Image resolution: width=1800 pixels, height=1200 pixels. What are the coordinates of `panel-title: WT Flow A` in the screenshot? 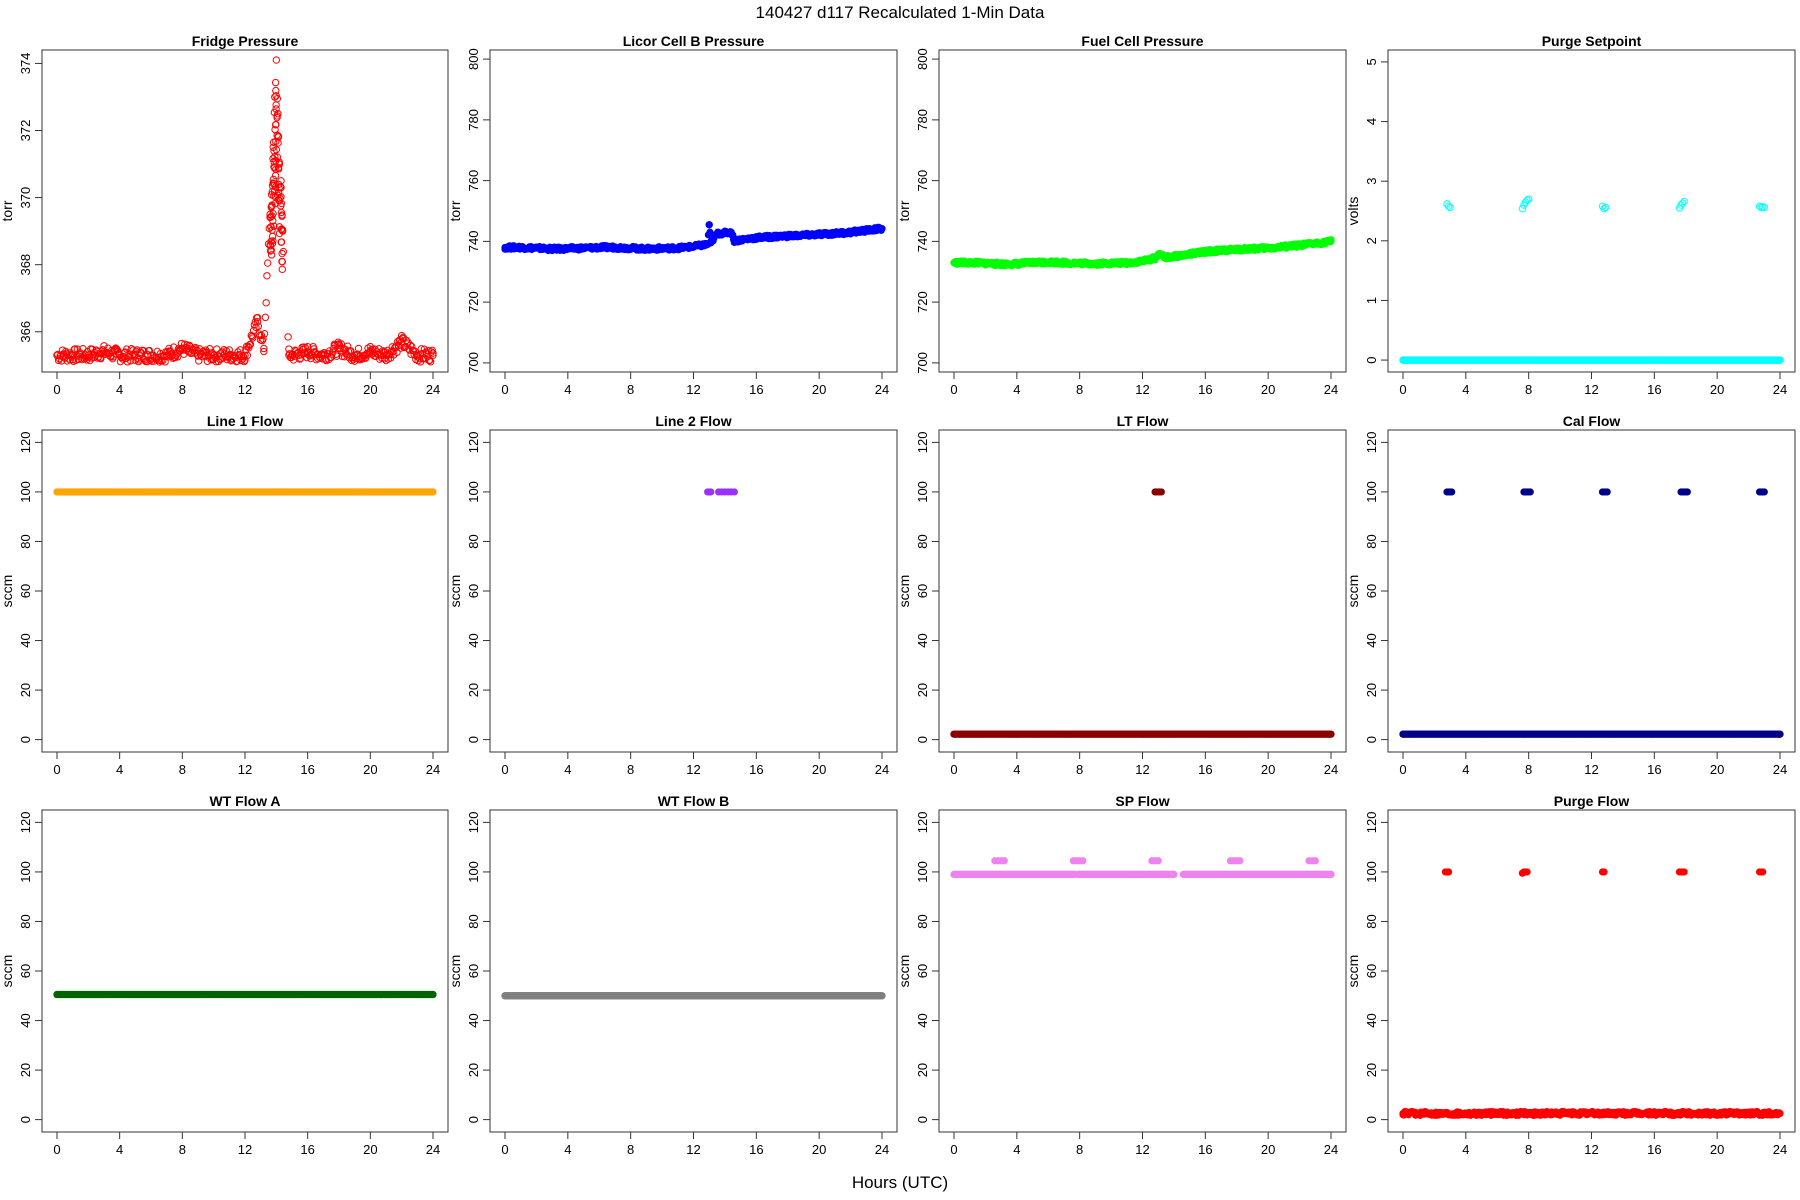 It's located at (244, 801).